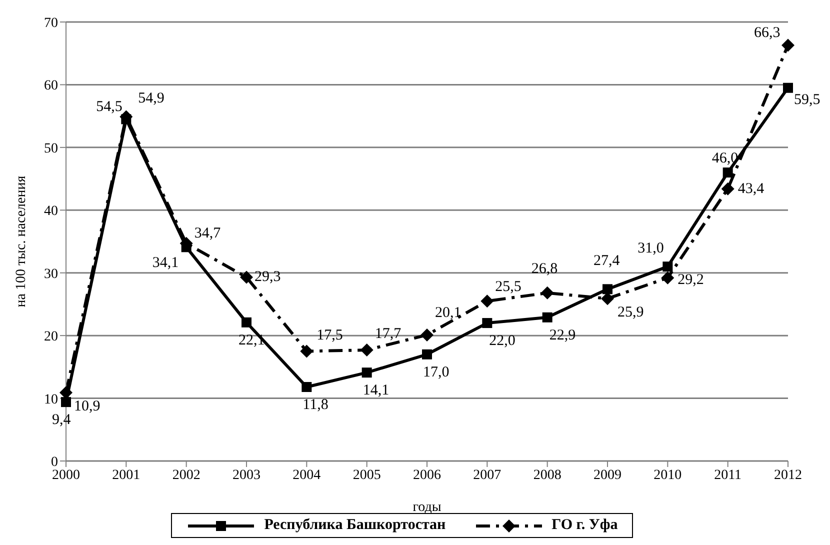 This screenshot has width=830, height=545. What do you see at coordinates (151, 98) in the screenshot?
I see `data-label: 54,9` at bounding box center [151, 98].